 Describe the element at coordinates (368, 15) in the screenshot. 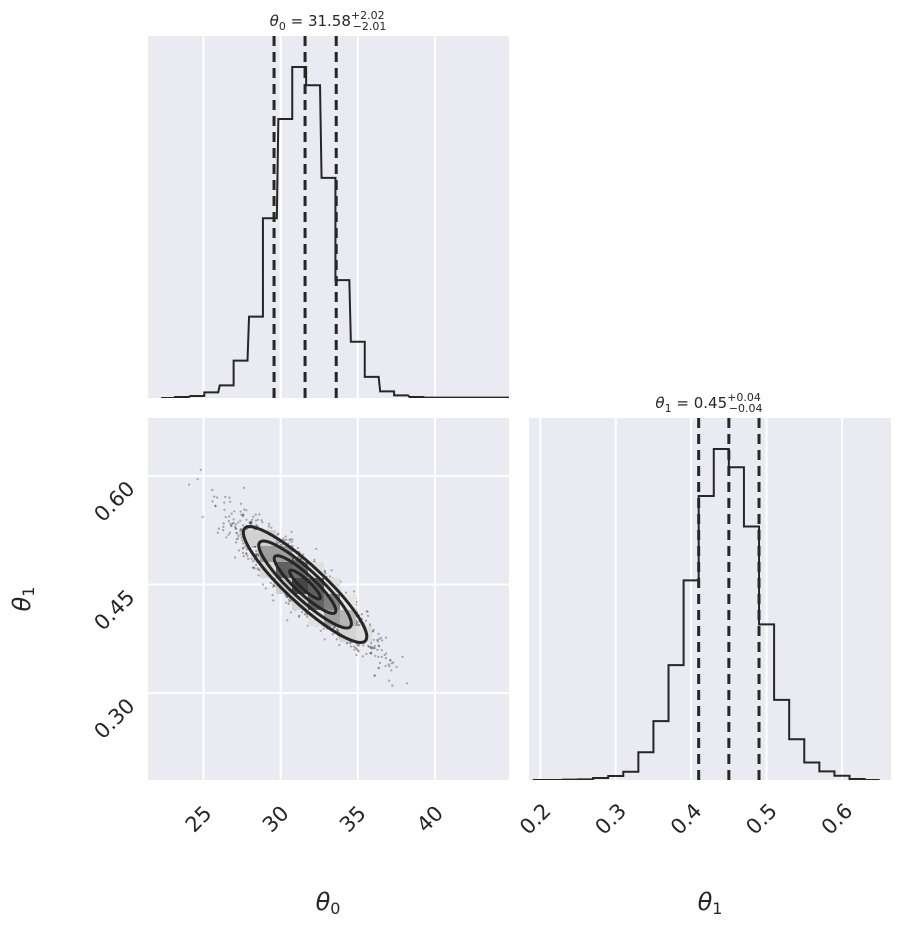

I see `title-plus-error: +2.02` at that location.